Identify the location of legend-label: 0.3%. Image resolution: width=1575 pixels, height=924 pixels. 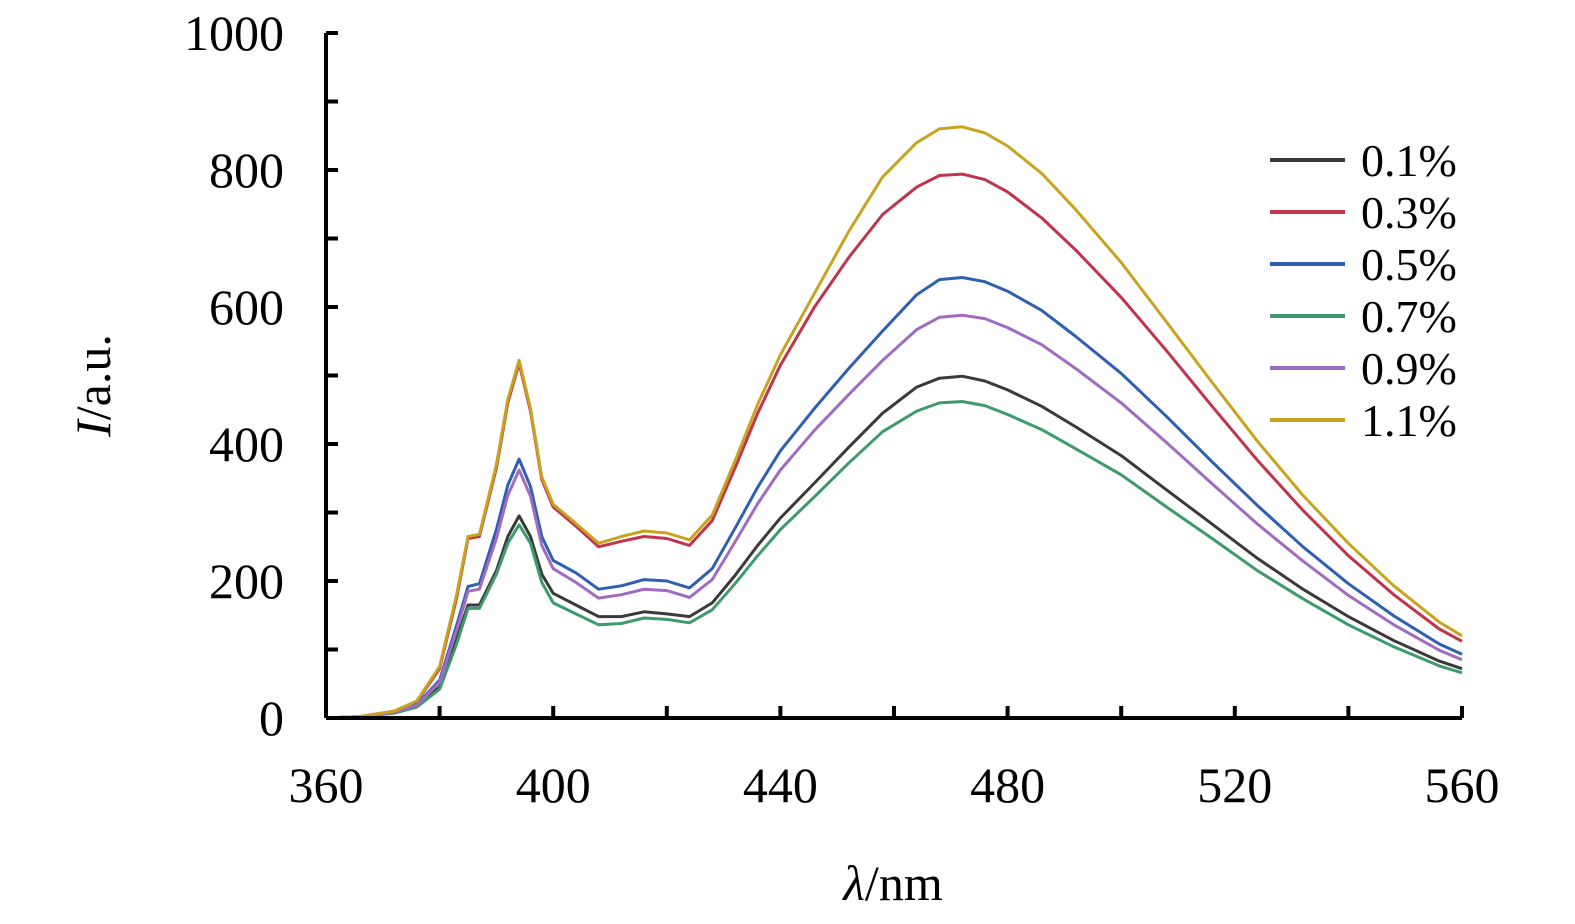
(1409, 212).